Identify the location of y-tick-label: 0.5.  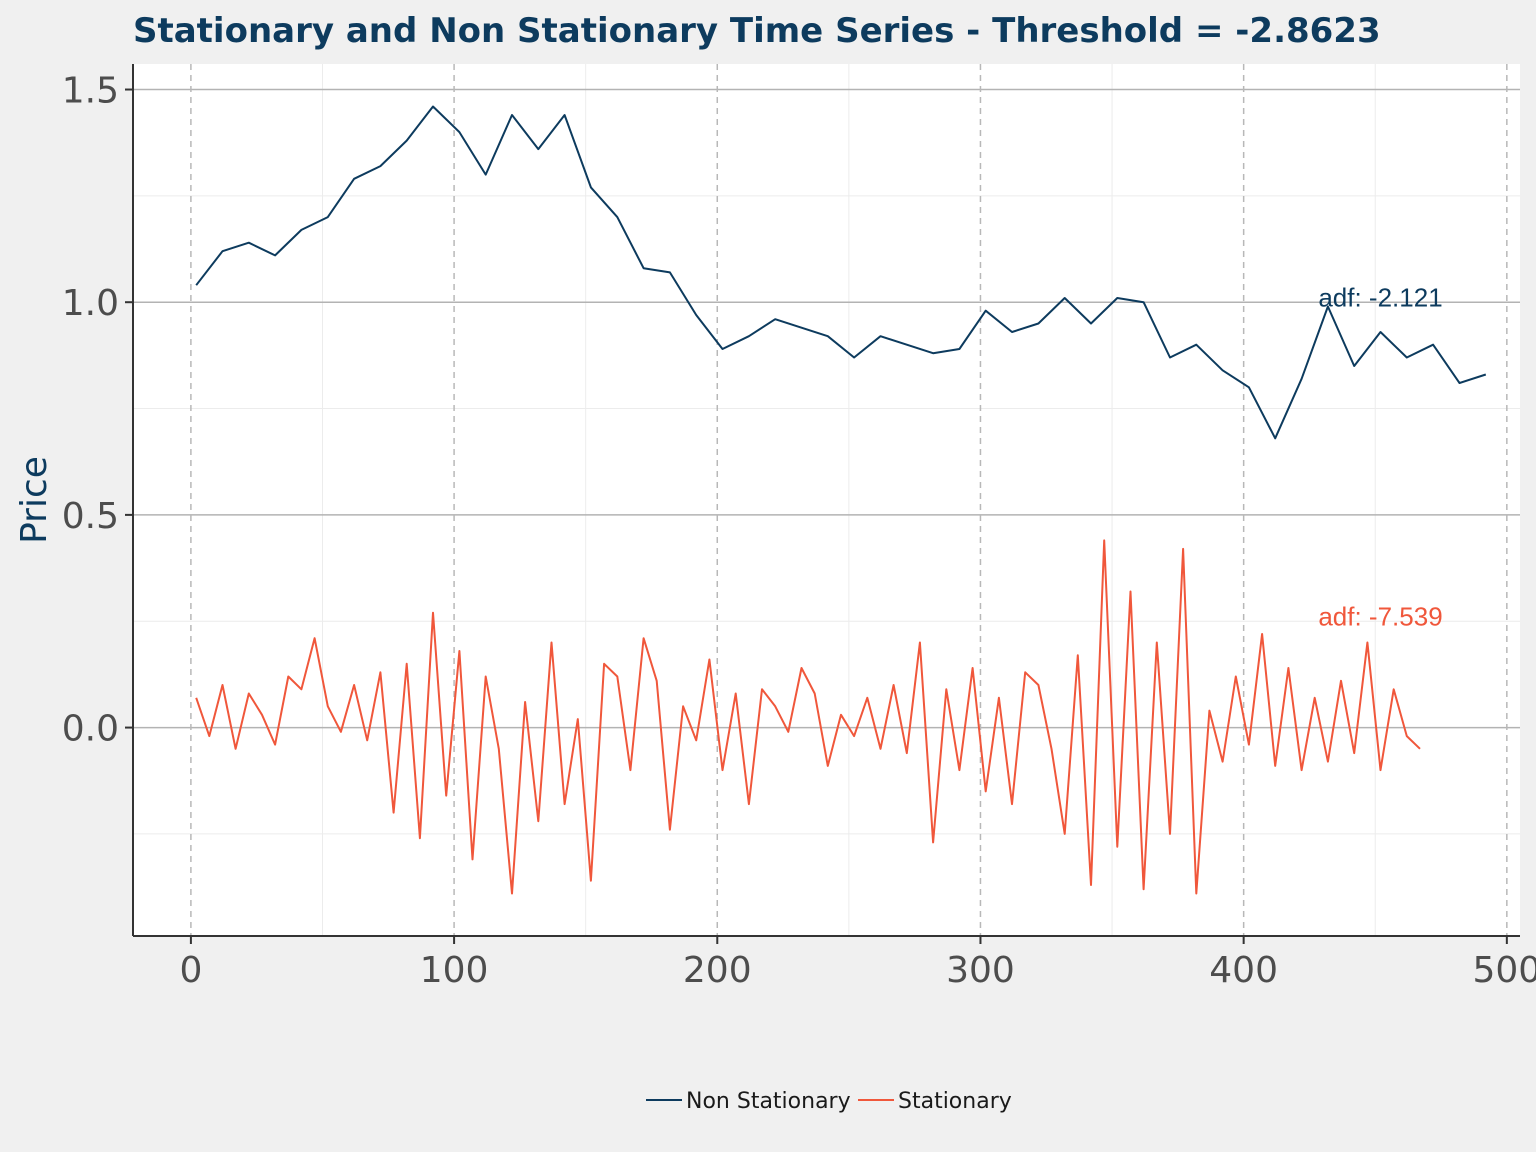
(90, 516).